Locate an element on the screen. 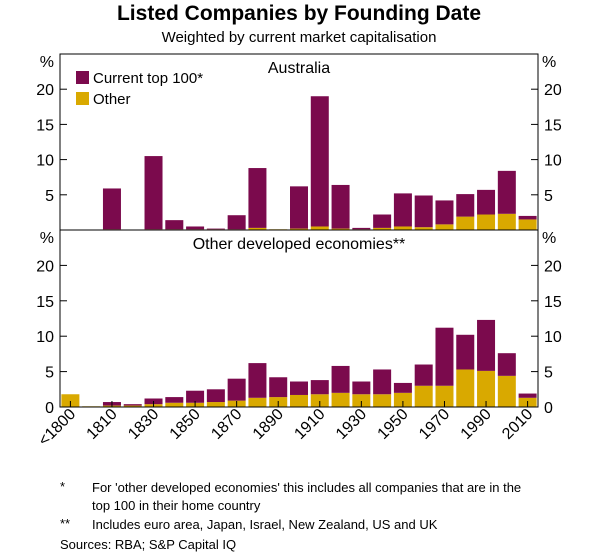  legend-swatch-current-top100 is located at coordinates (82, 77).